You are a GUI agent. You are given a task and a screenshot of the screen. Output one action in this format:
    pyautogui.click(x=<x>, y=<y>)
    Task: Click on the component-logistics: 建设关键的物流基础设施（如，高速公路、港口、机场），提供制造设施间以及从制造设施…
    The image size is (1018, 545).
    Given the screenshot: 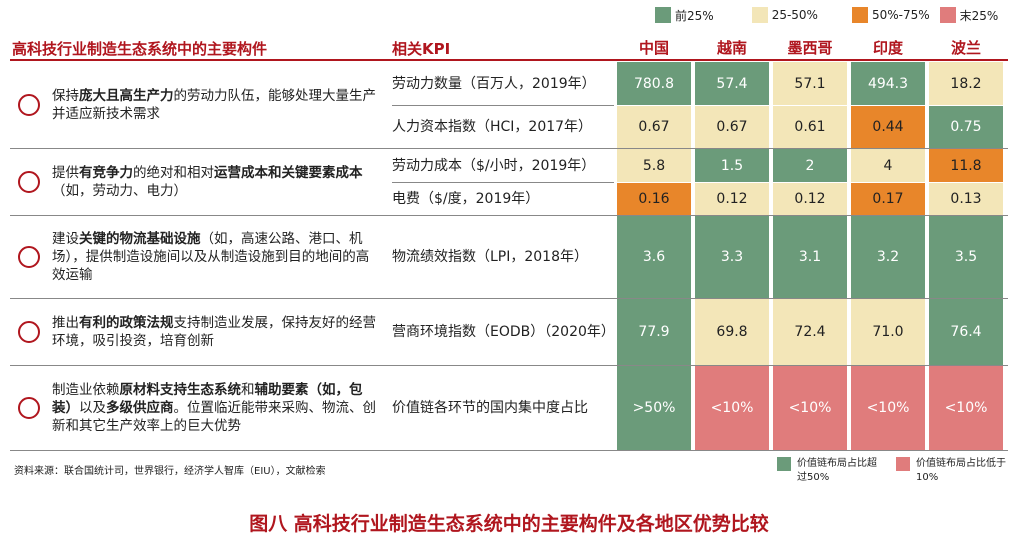 What is the action you would take?
    pyautogui.click(x=196, y=257)
    